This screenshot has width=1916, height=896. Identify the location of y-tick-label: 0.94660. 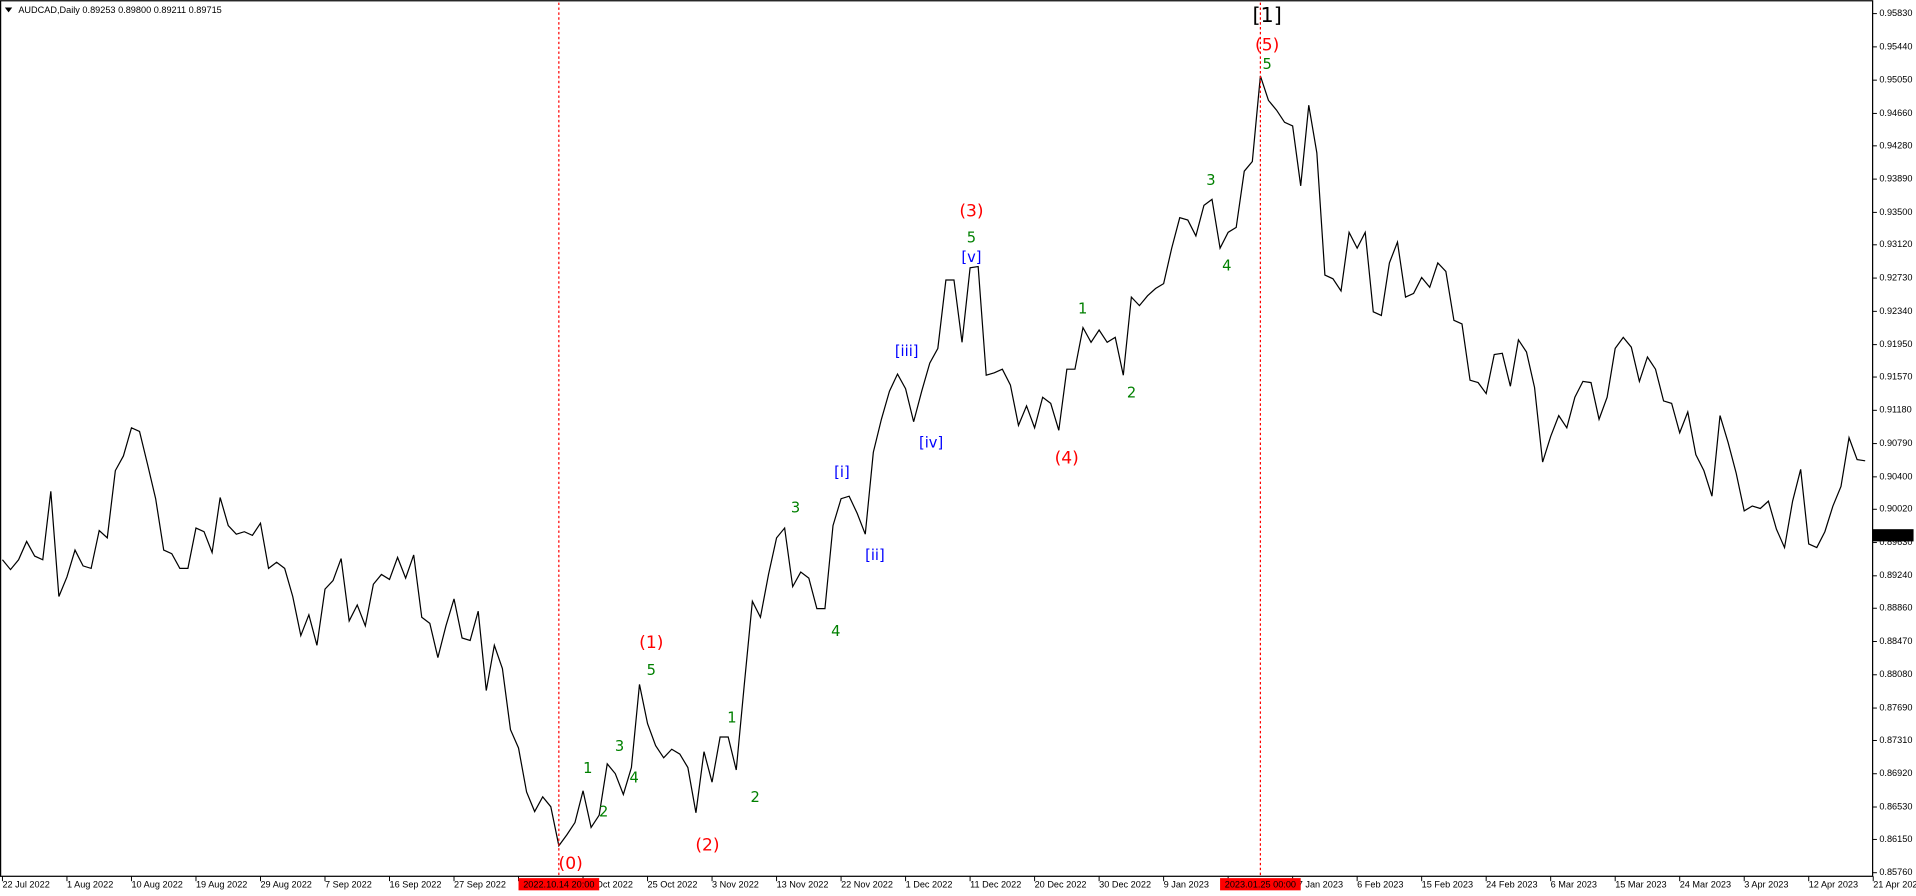
(1895, 113).